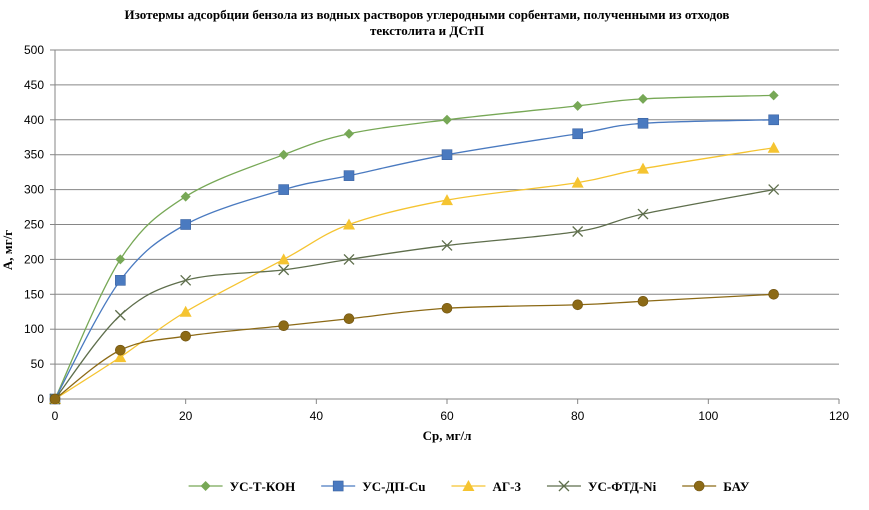  What do you see at coordinates (716, 486) in the screenshot?
I see `legend-item-5: БАУ` at bounding box center [716, 486].